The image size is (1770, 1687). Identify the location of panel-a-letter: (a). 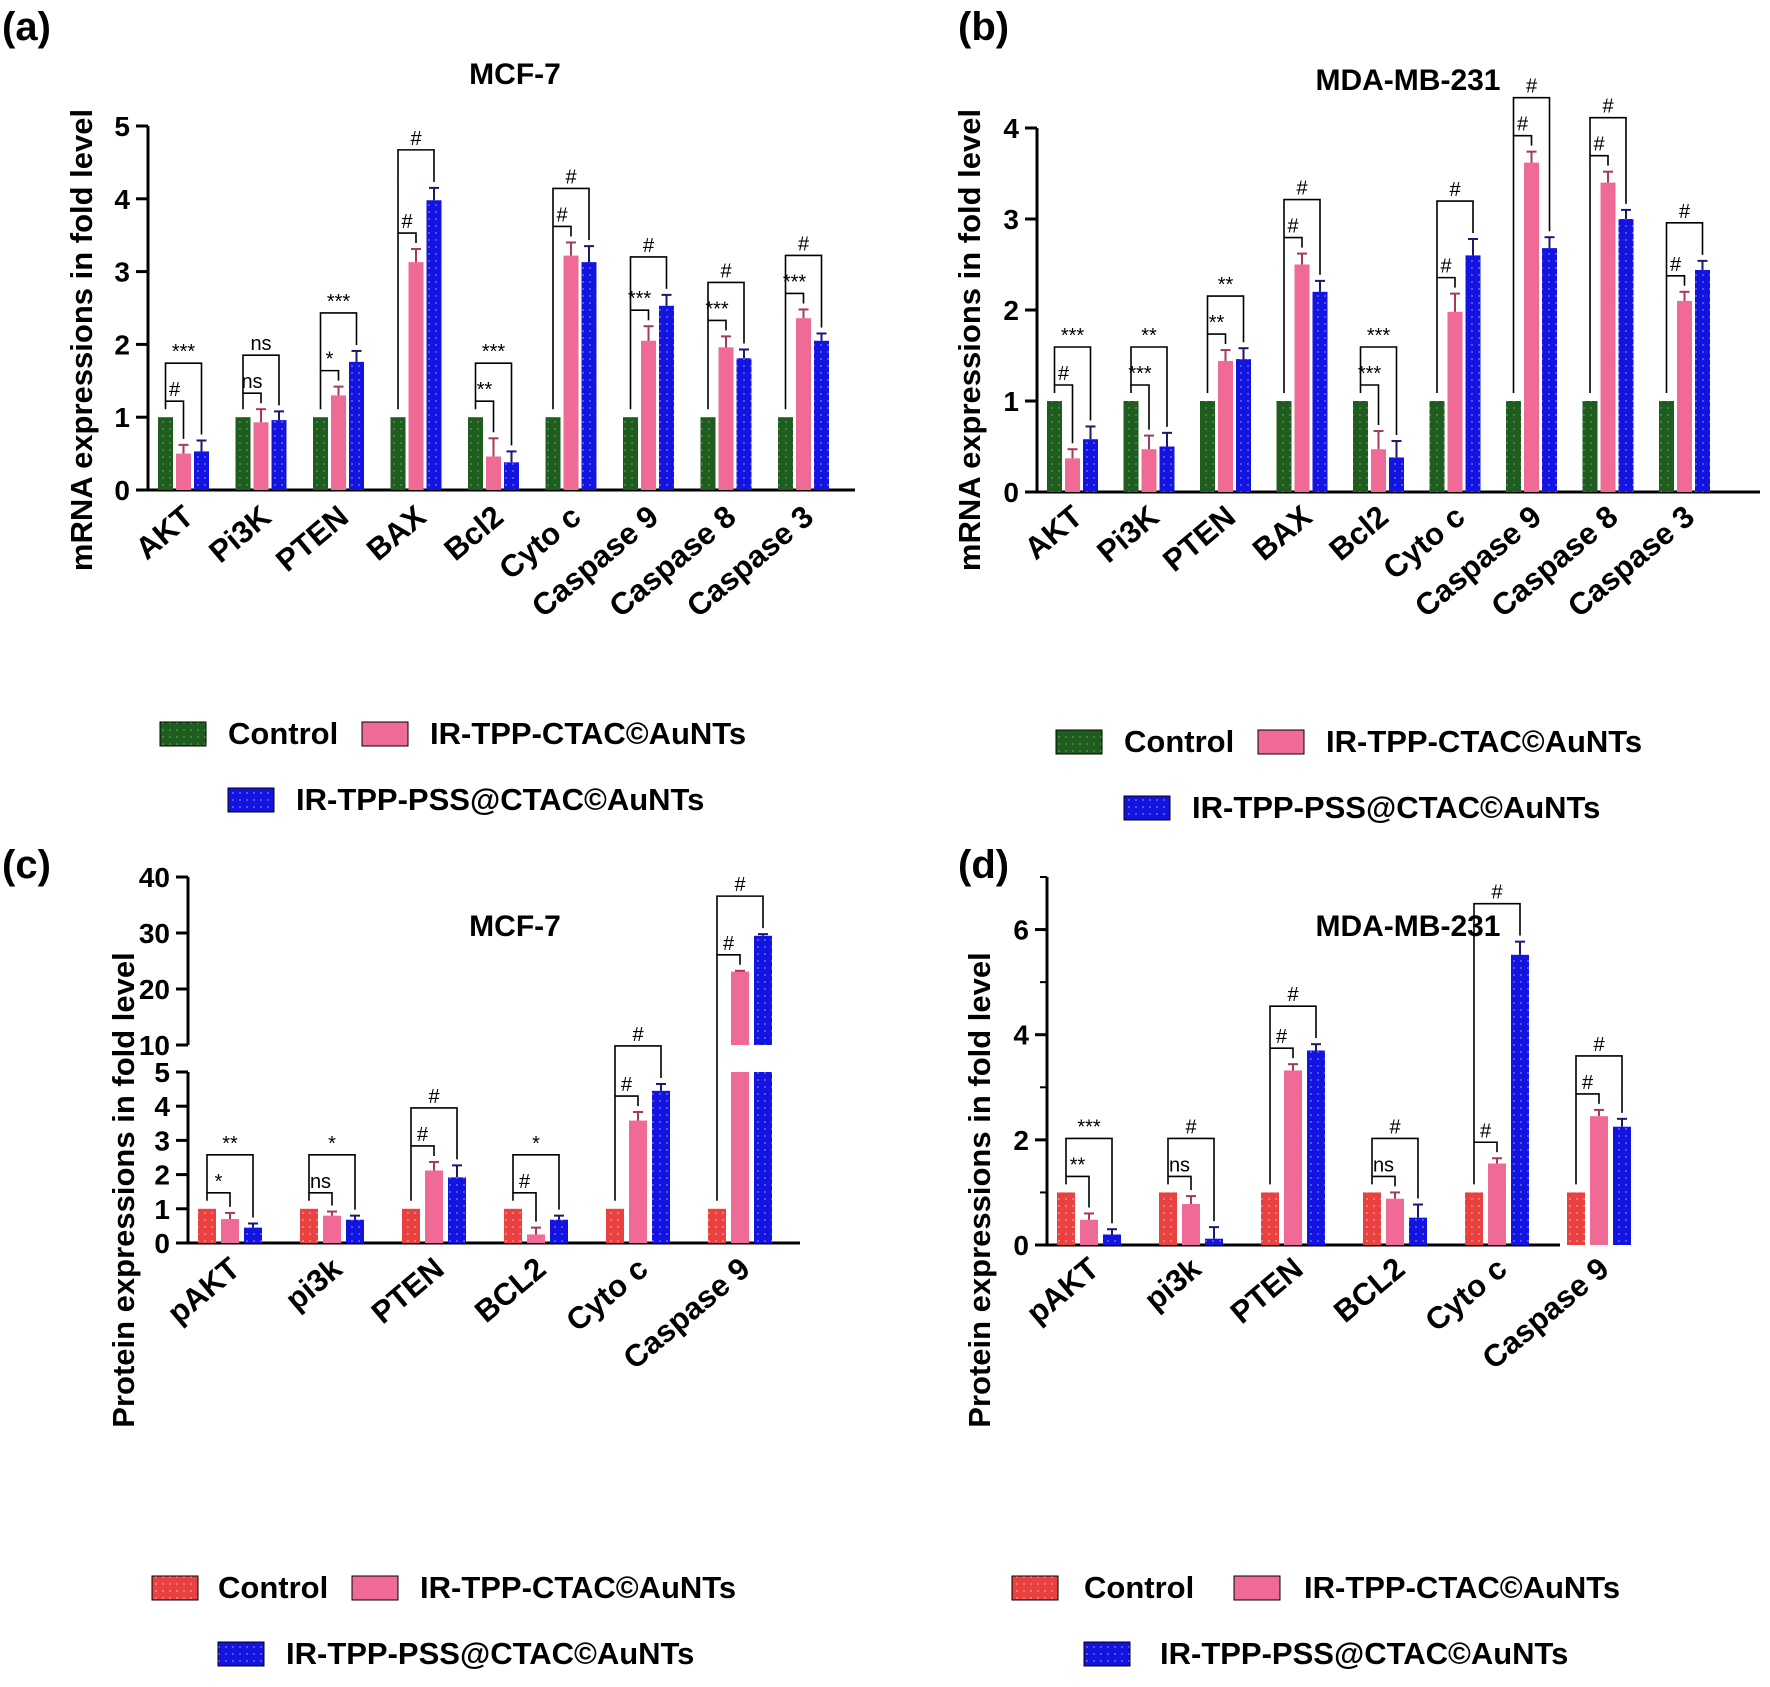
(26, 27).